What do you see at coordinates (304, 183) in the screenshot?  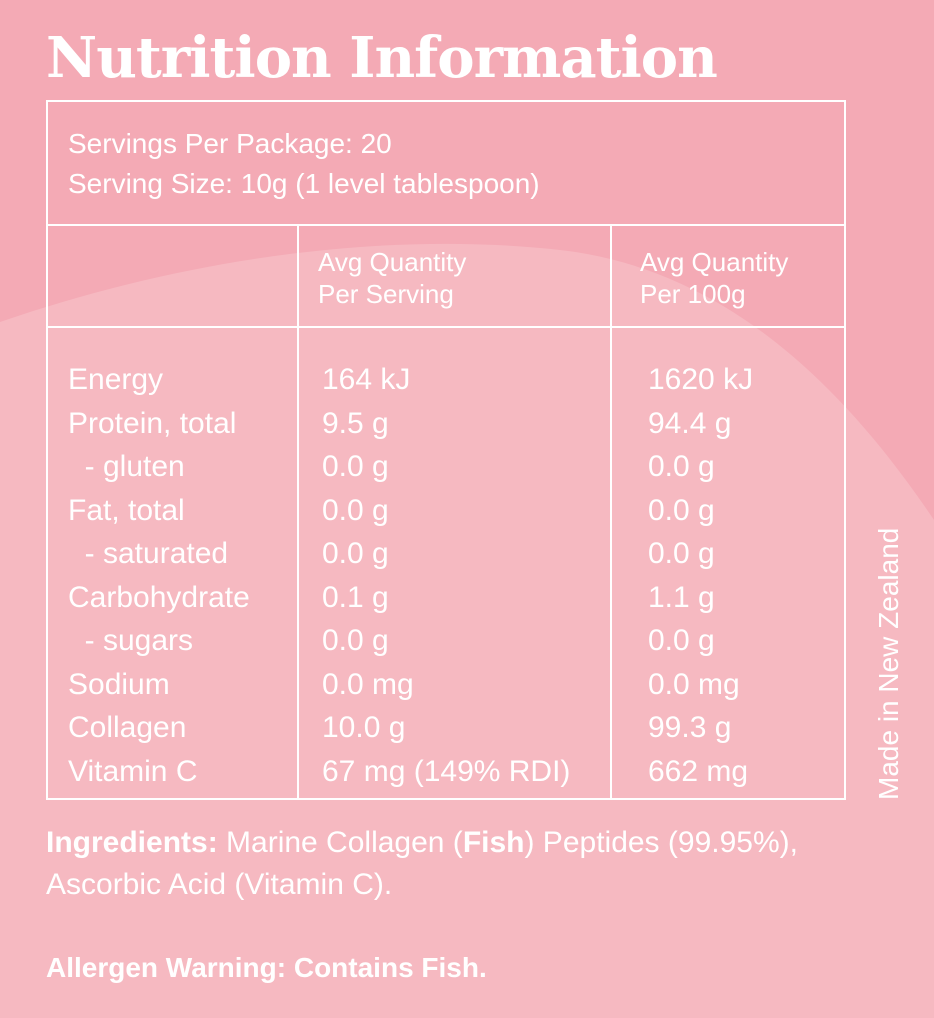 I see `serving-size: Serving Size: 10g (1 level tablespoon)` at bounding box center [304, 183].